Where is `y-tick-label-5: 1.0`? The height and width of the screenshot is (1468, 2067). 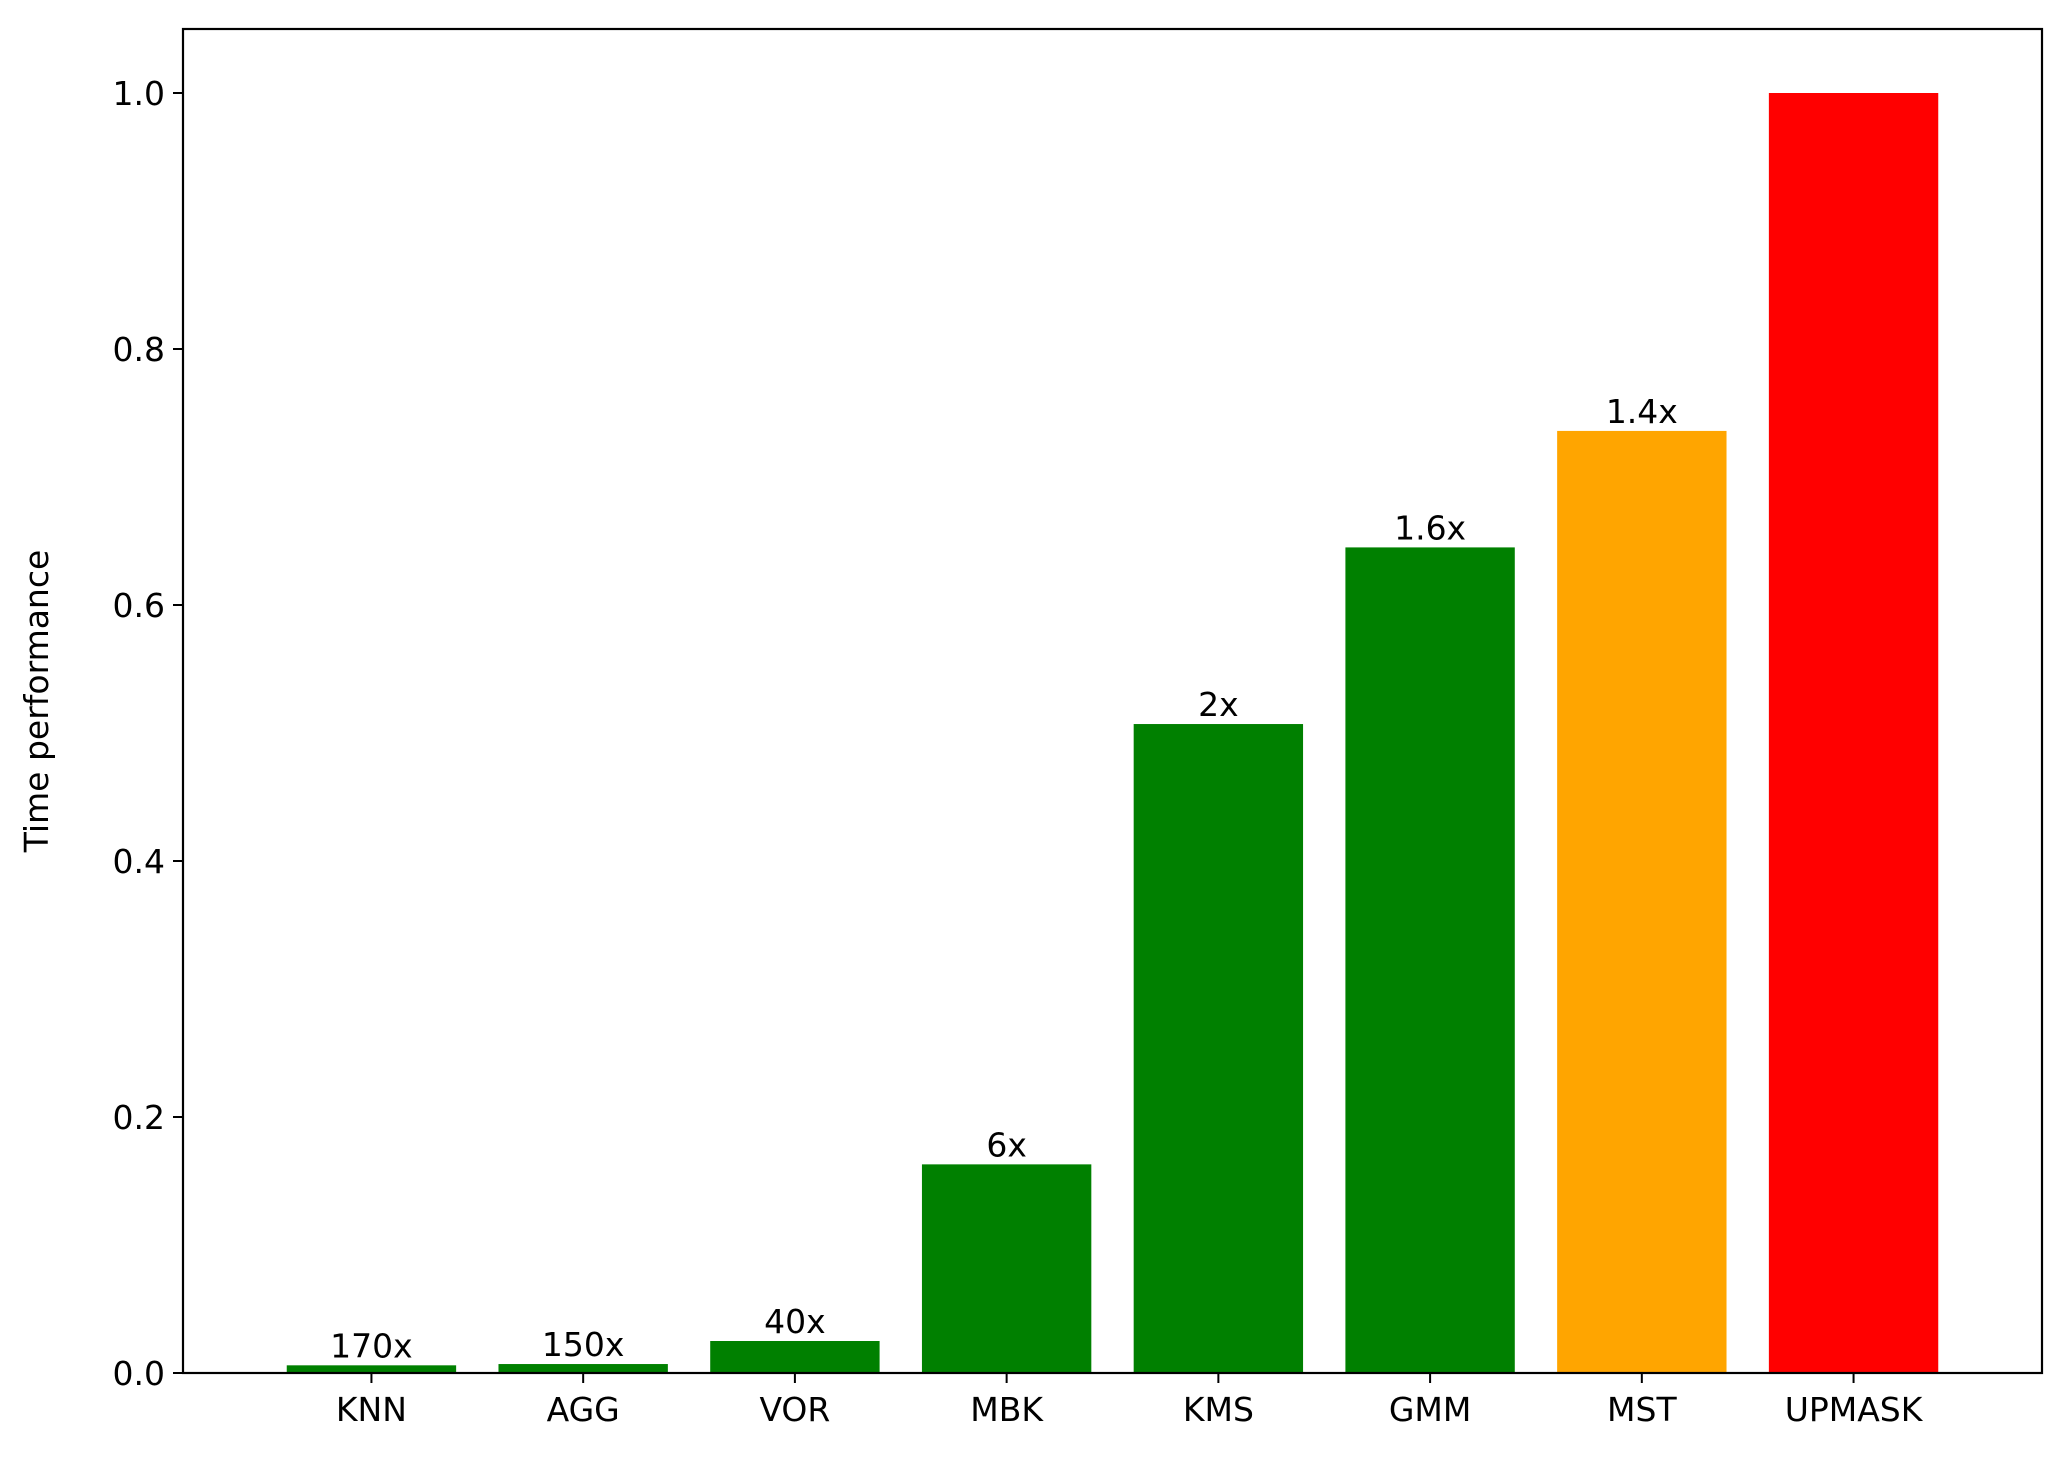
y-tick-label-5: 1.0 is located at coordinates (139, 93).